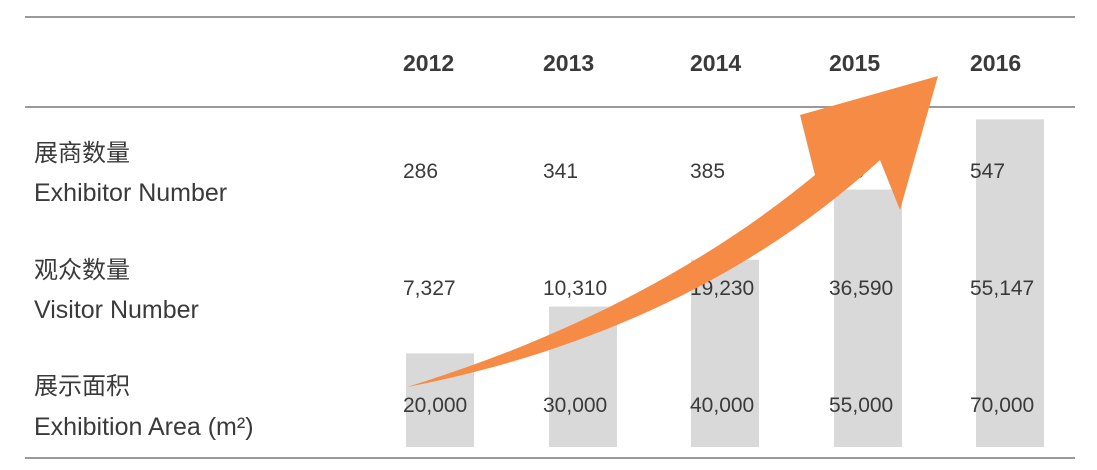 This screenshot has height=470, width=1097. What do you see at coordinates (82, 153) in the screenshot?
I see `row-label-exhibitor-zh: 展商数量` at bounding box center [82, 153].